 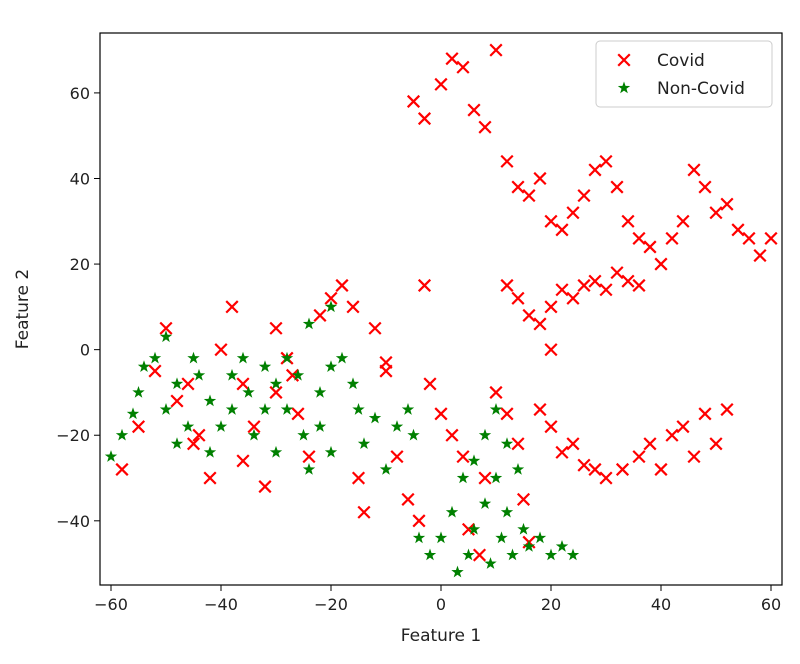 What do you see at coordinates (661, 604) in the screenshot?
I see `x-tick-label: 40` at bounding box center [661, 604].